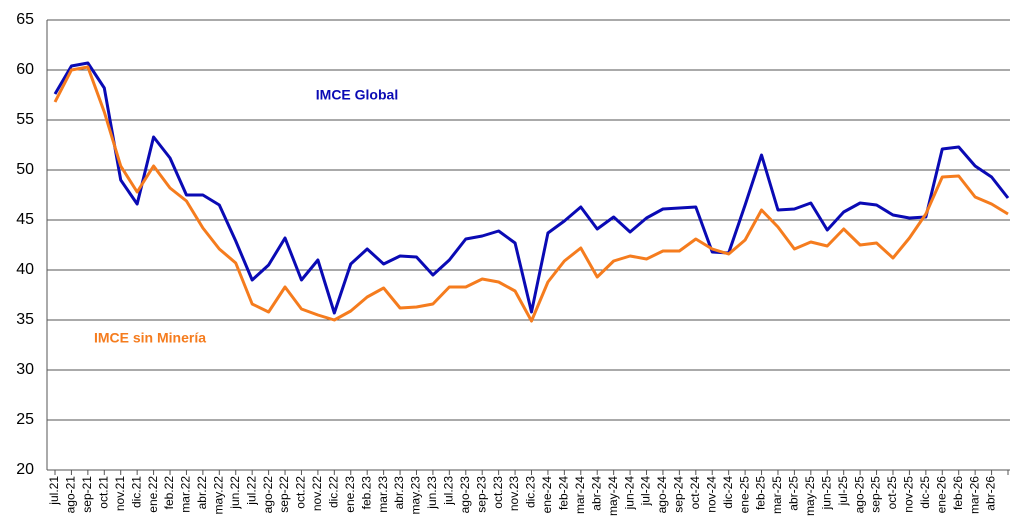 This screenshot has width=1010, height=522. I want to click on x-tick-label: ago-25, so click(859, 495).